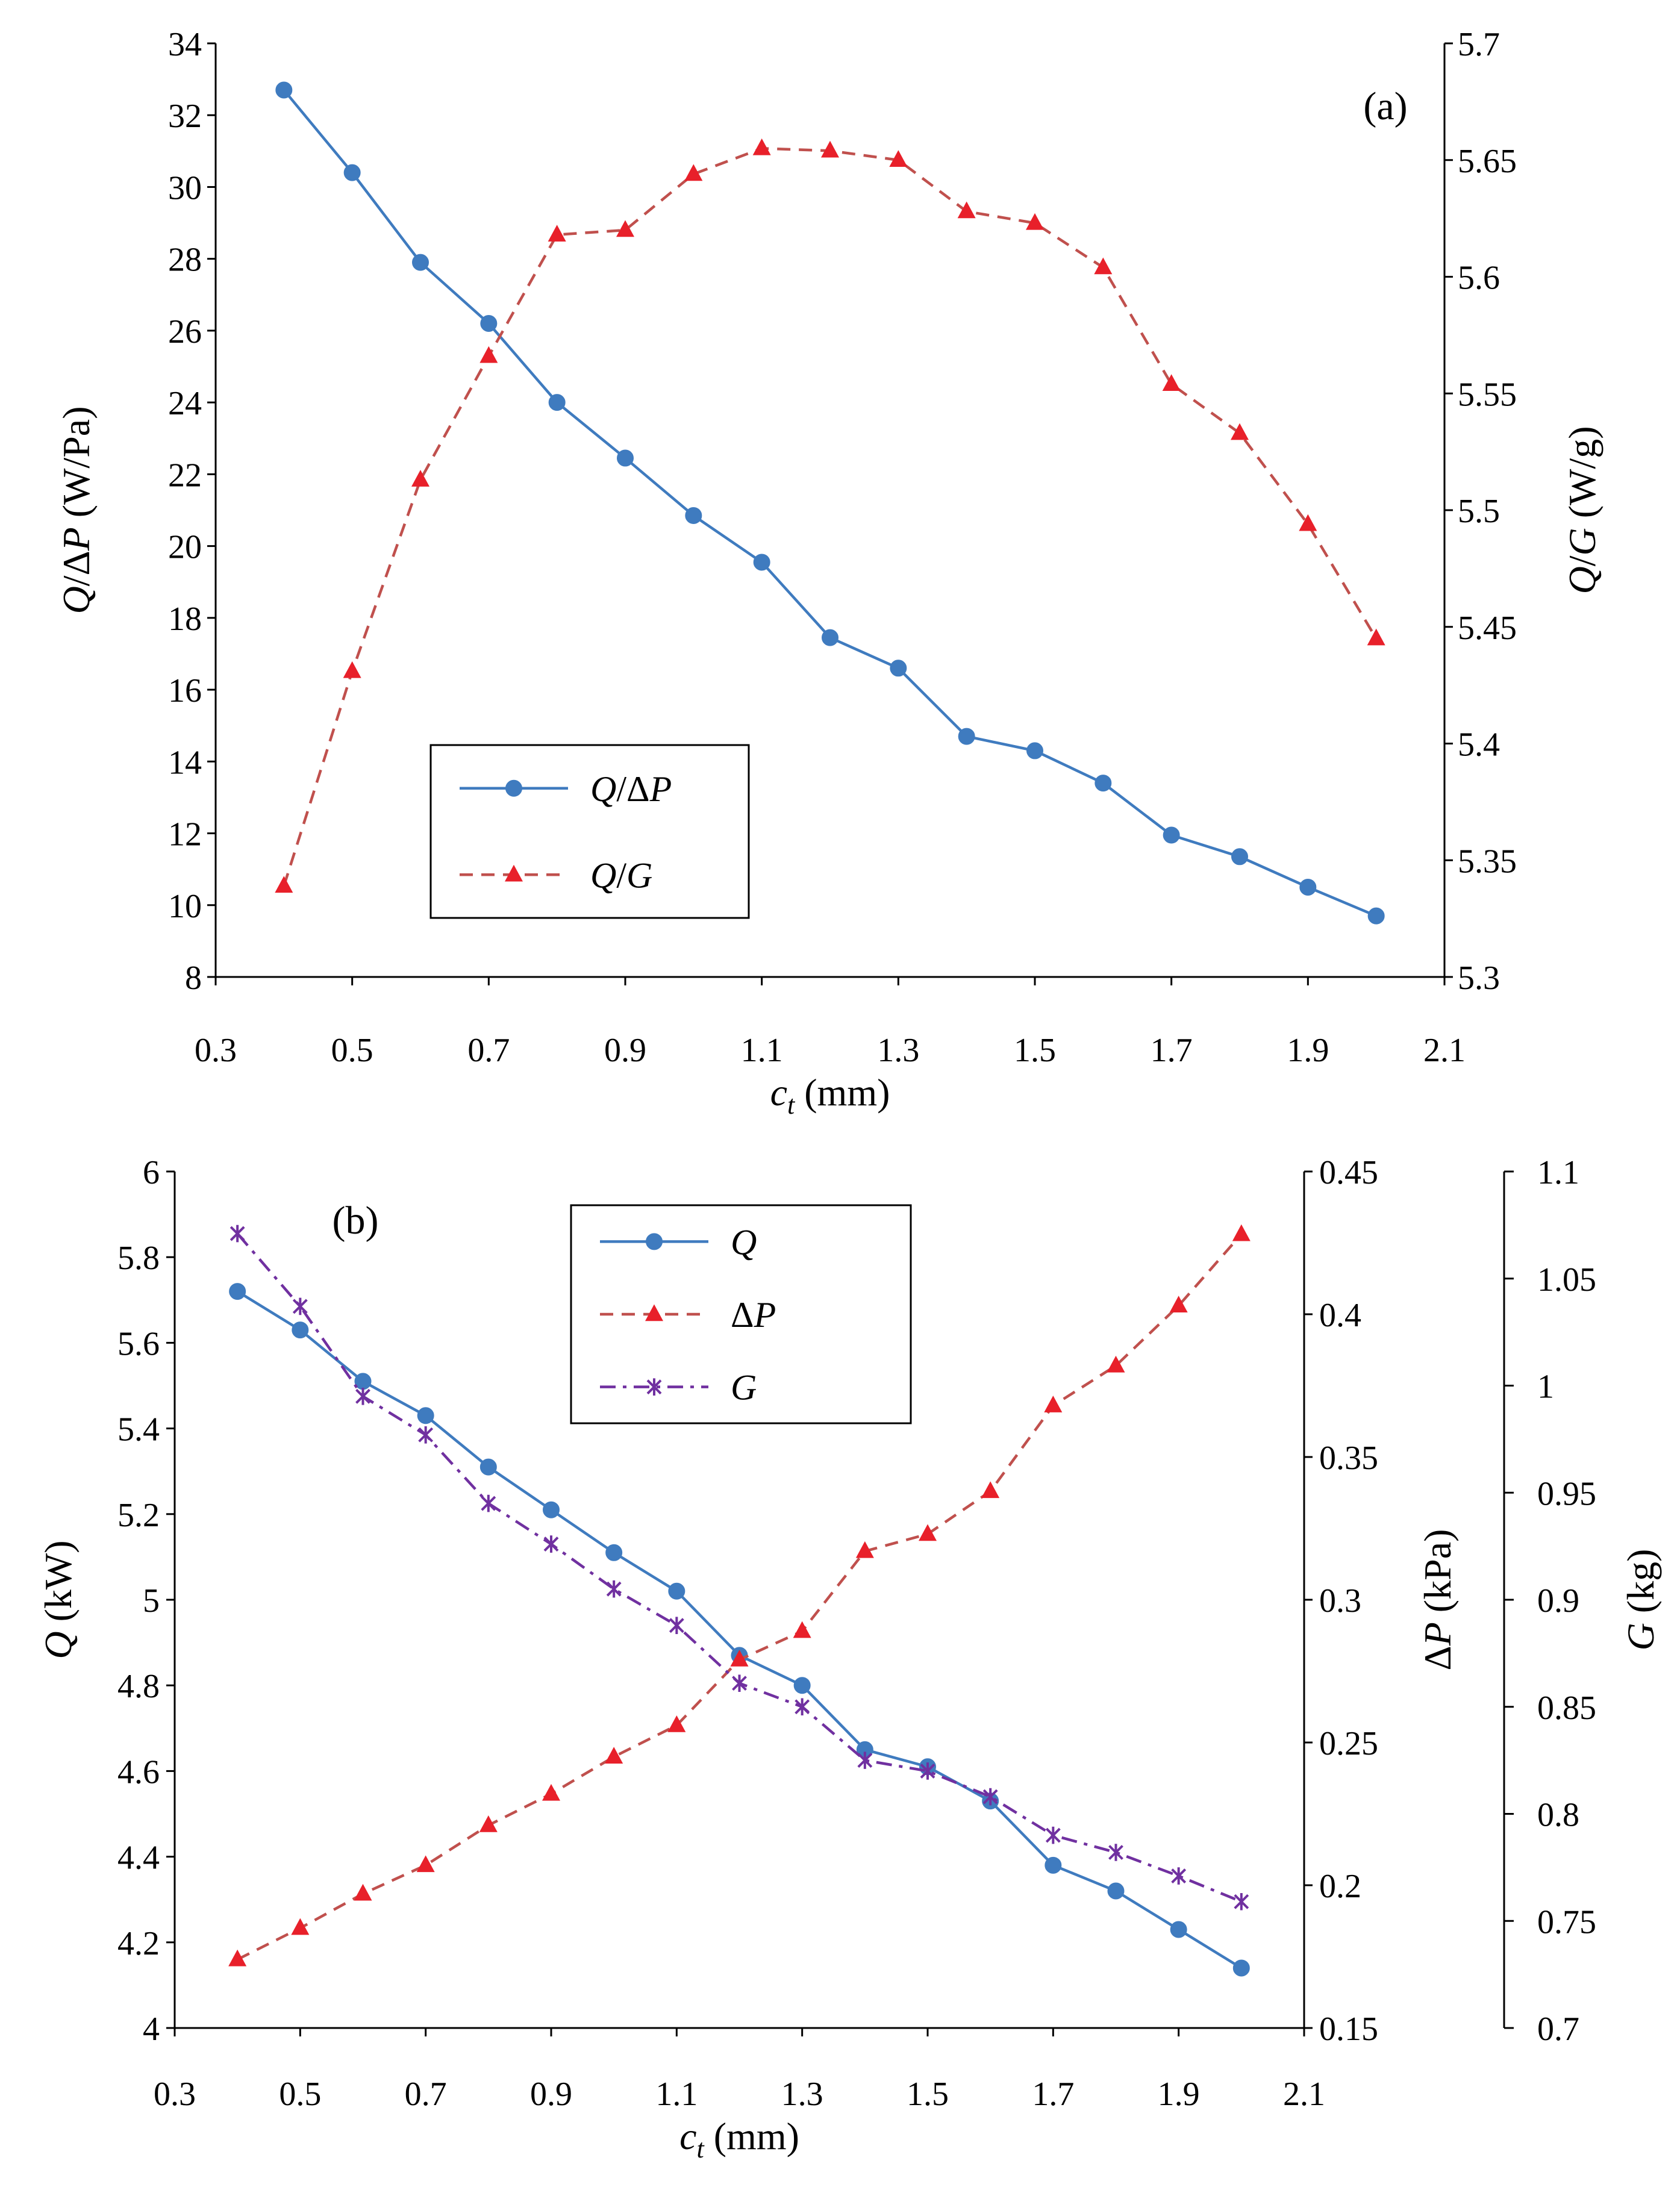 Image resolution: width=1680 pixels, height=2187 pixels. What do you see at coordinates (1385, 106) in the screenshot?
I see `panel-tag: (a)` at bounding box center [1385, 106].